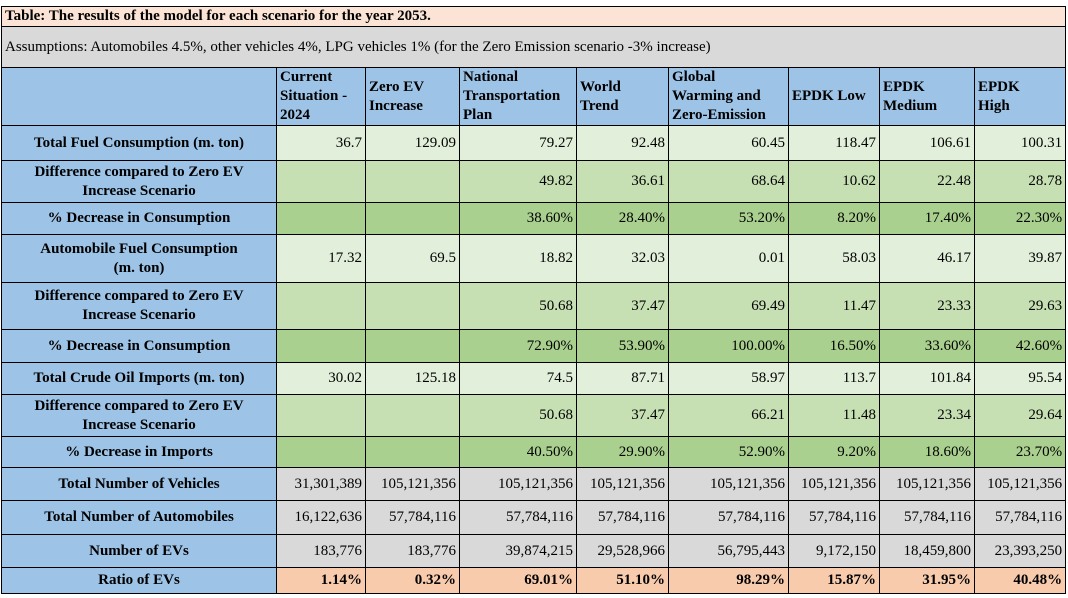  What do you see at coordinates (622, 96) in the screenshot?
I see `column-header: World Trend` at bounding box center [622, 96].